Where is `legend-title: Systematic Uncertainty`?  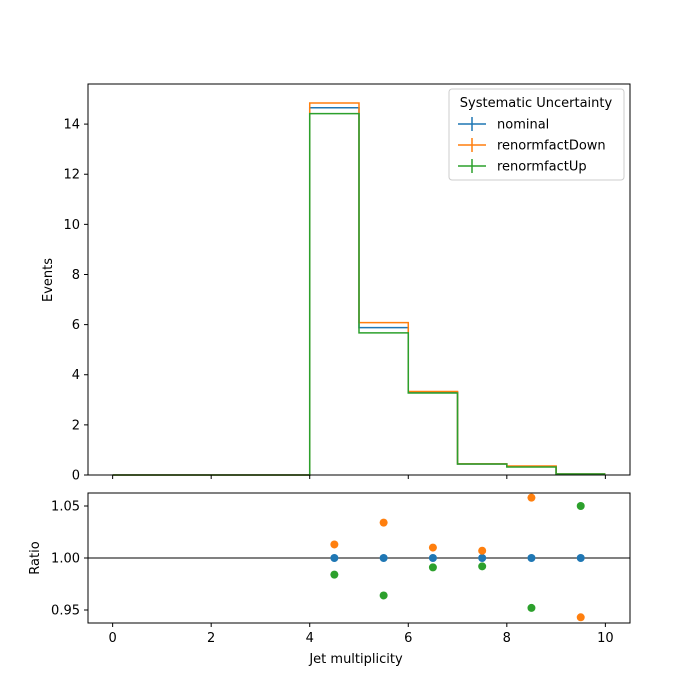 legend-title: Systematic Uncertainty is located at coordinates (536, 103).